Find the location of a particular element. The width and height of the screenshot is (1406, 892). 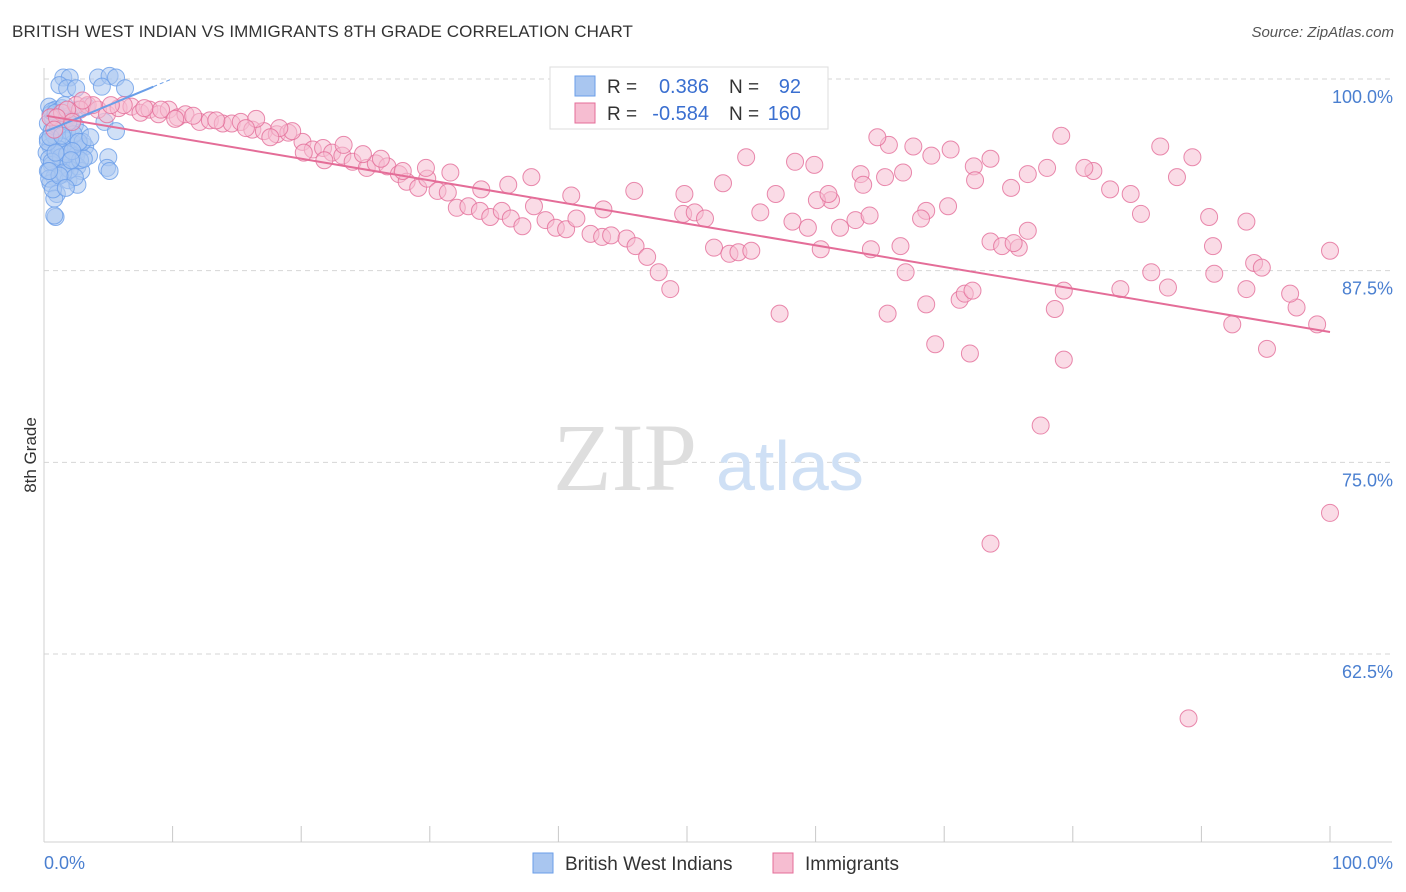

legend-swatch-immigrants is located at coordinates (783, 863).